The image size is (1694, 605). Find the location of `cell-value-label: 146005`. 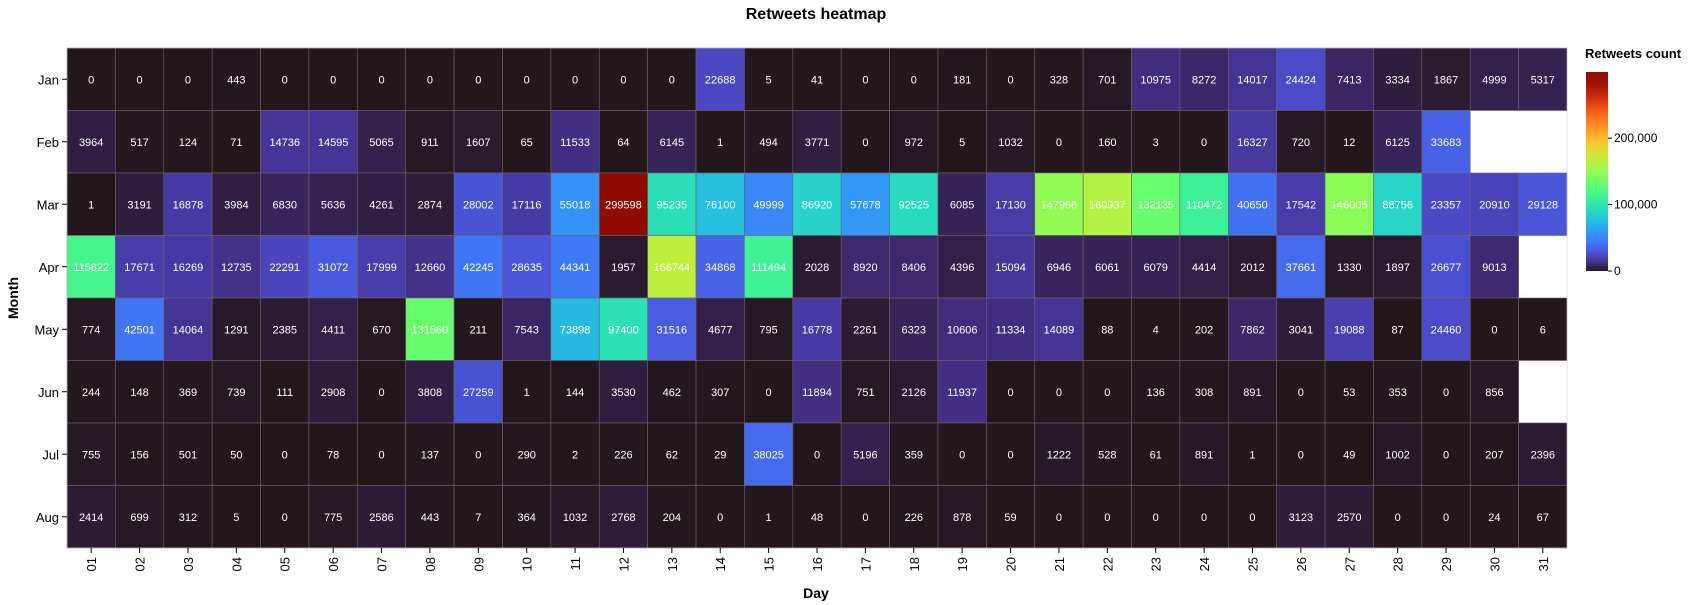

cell-value-label: 146005 is located at coordinates (1349, 205).